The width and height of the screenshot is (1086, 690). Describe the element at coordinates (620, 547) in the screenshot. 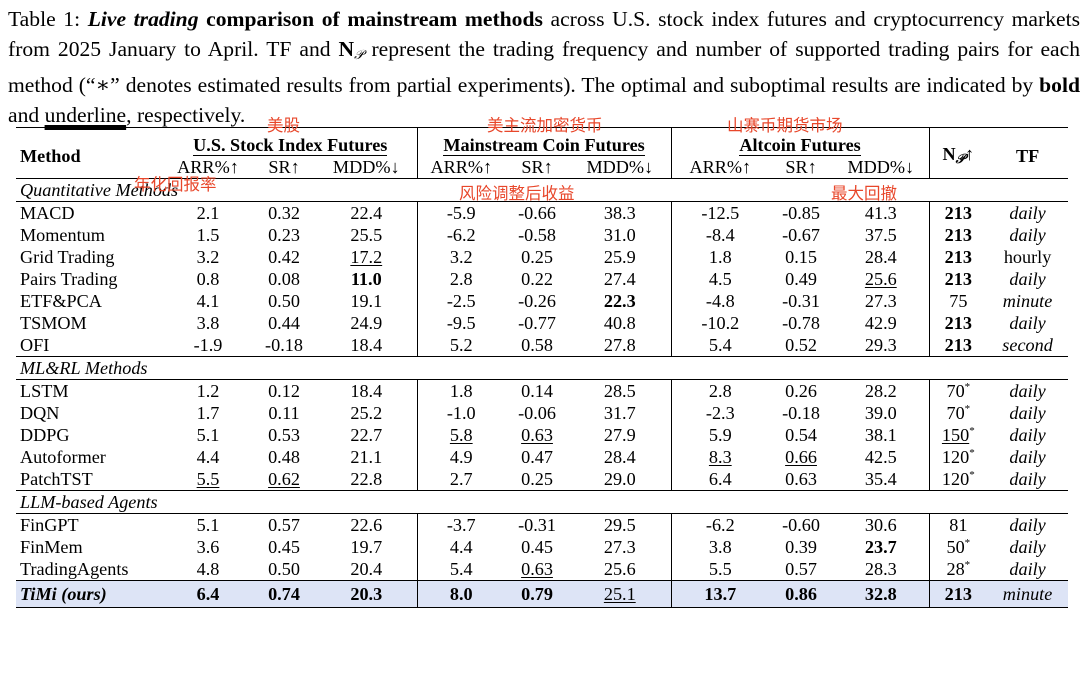

I see `value-cell-mc-mdd: 27.3` at that location.